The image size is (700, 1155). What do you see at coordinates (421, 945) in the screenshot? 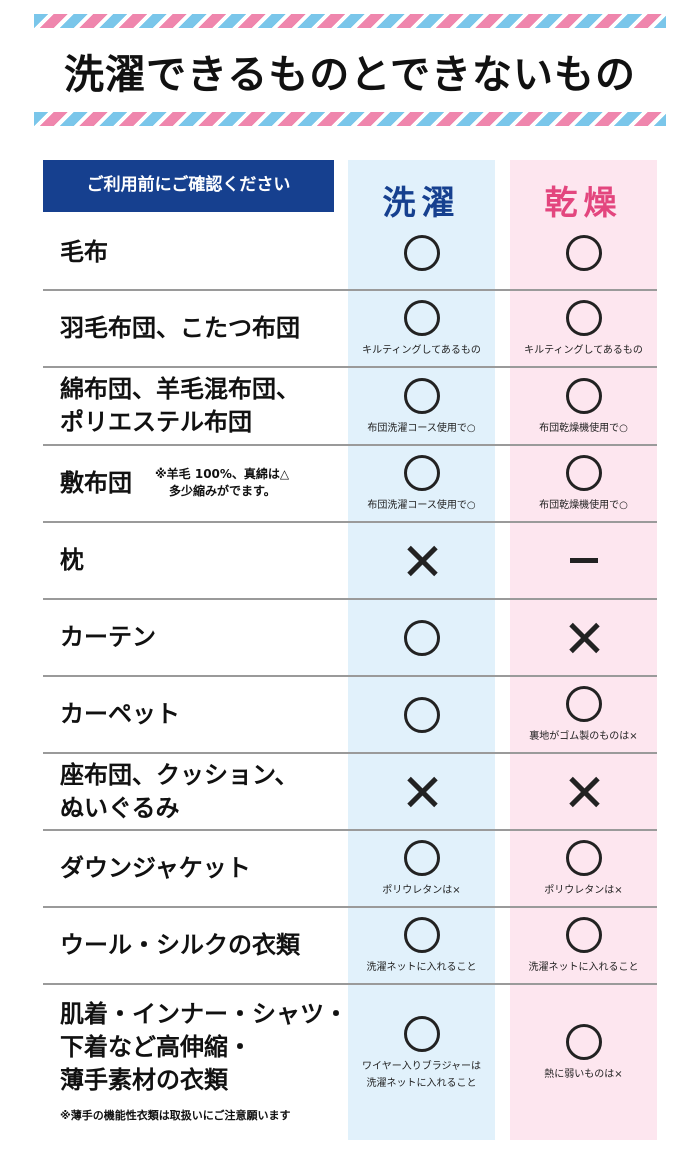
I see `wash-cell: ○ 洗濯ネットに入れること` at bounding box center [421, 945].